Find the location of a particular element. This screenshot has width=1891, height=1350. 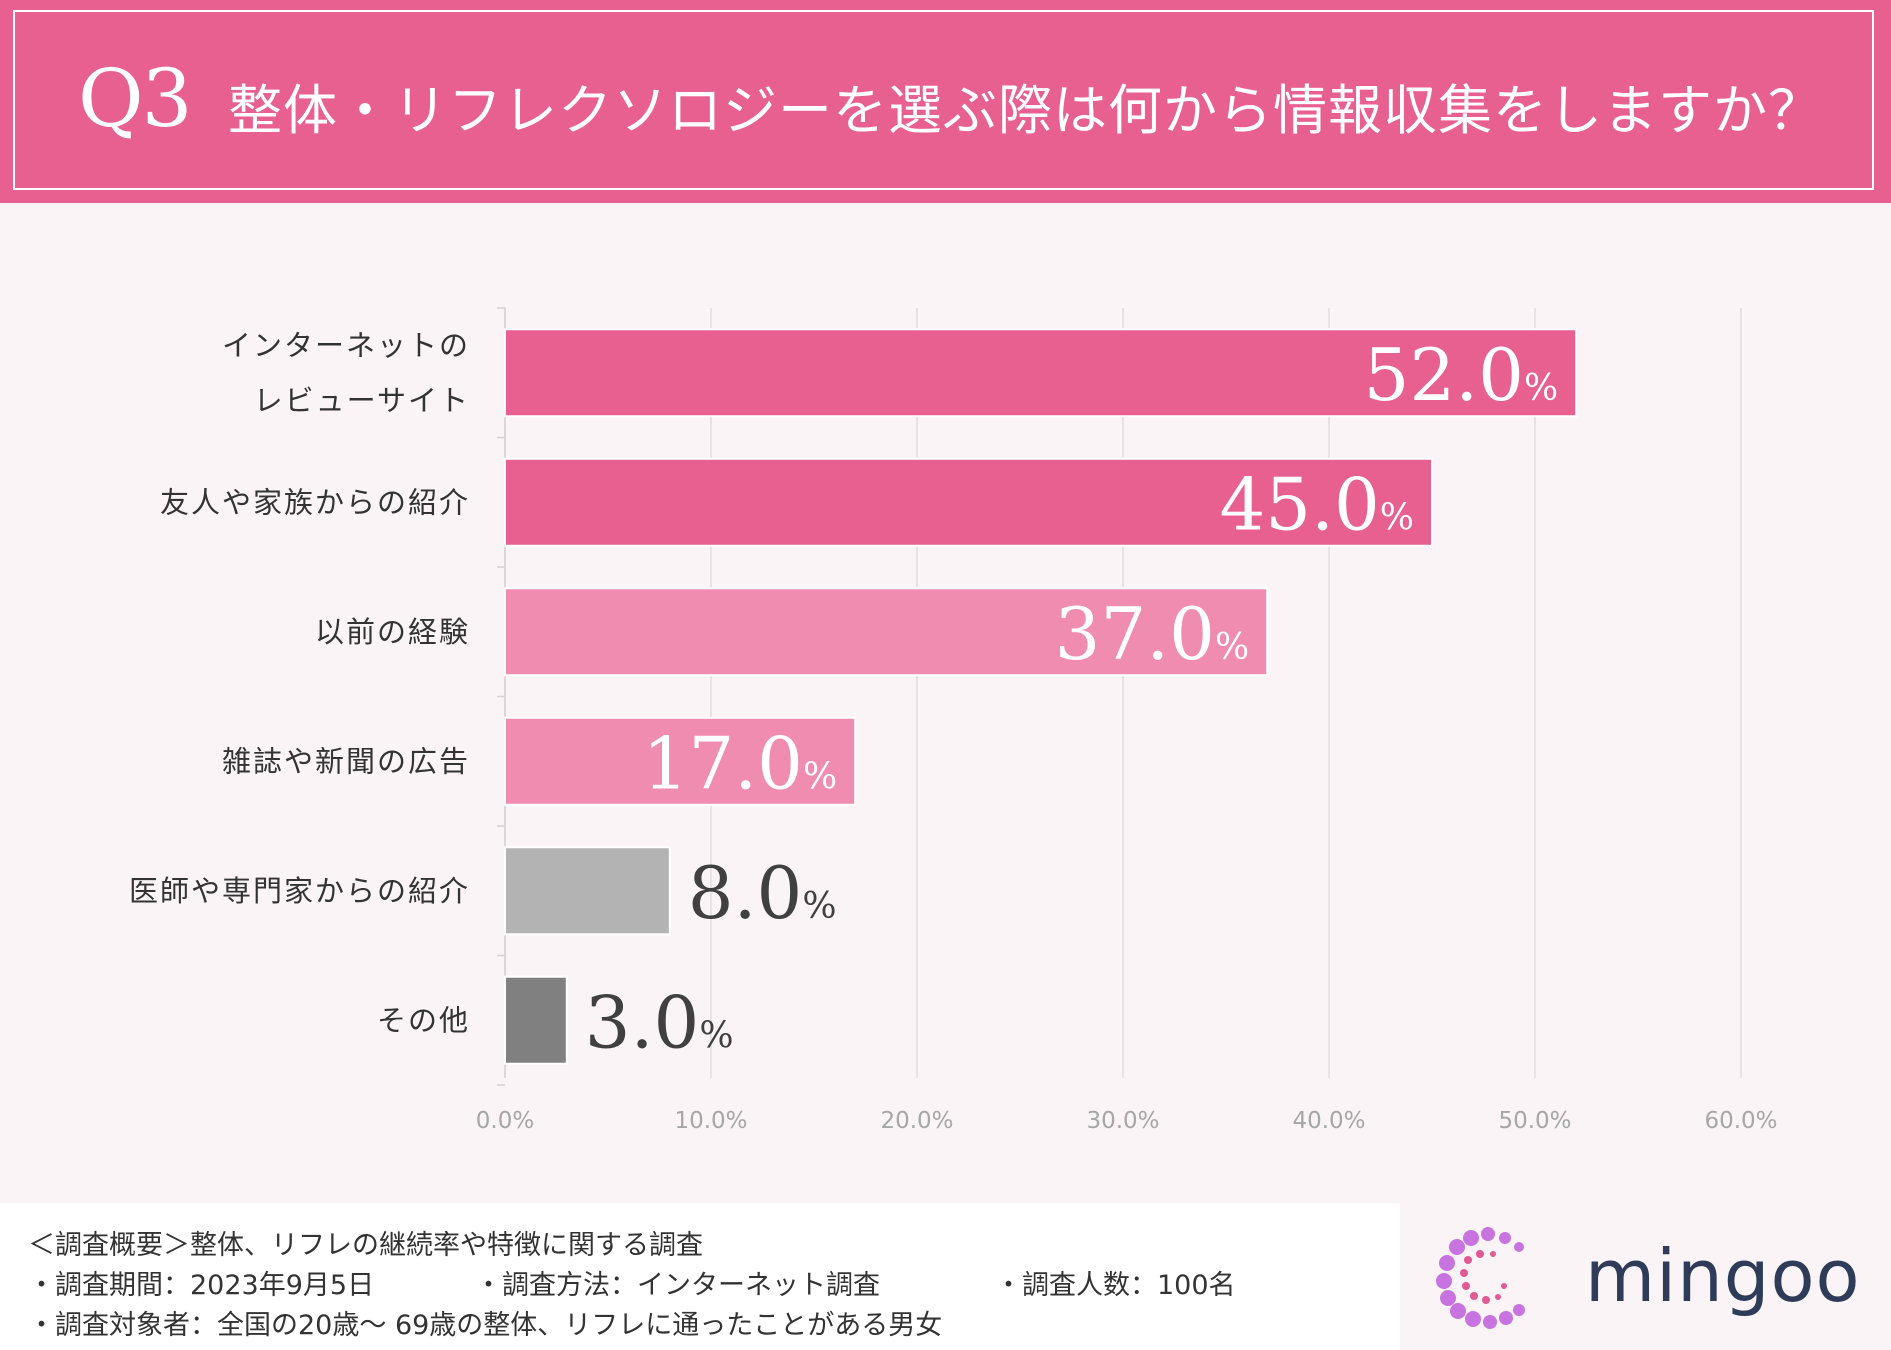

logo-mark-icon is located at coordinates (1480, 1278).